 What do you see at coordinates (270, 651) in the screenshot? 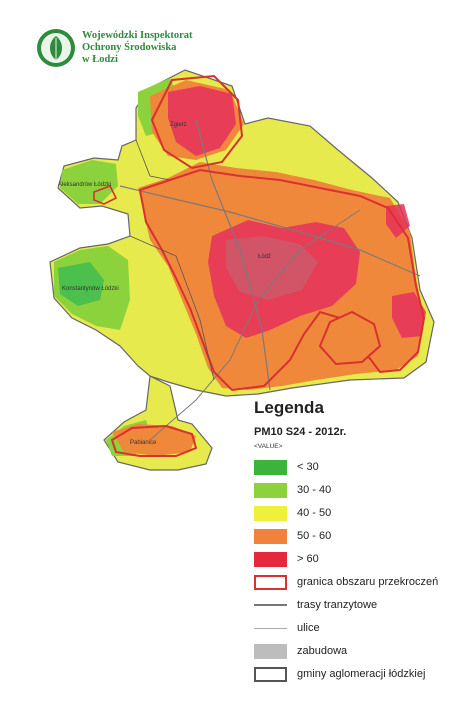
I see `legend-swatch-built` at bounding box center [270, 651].